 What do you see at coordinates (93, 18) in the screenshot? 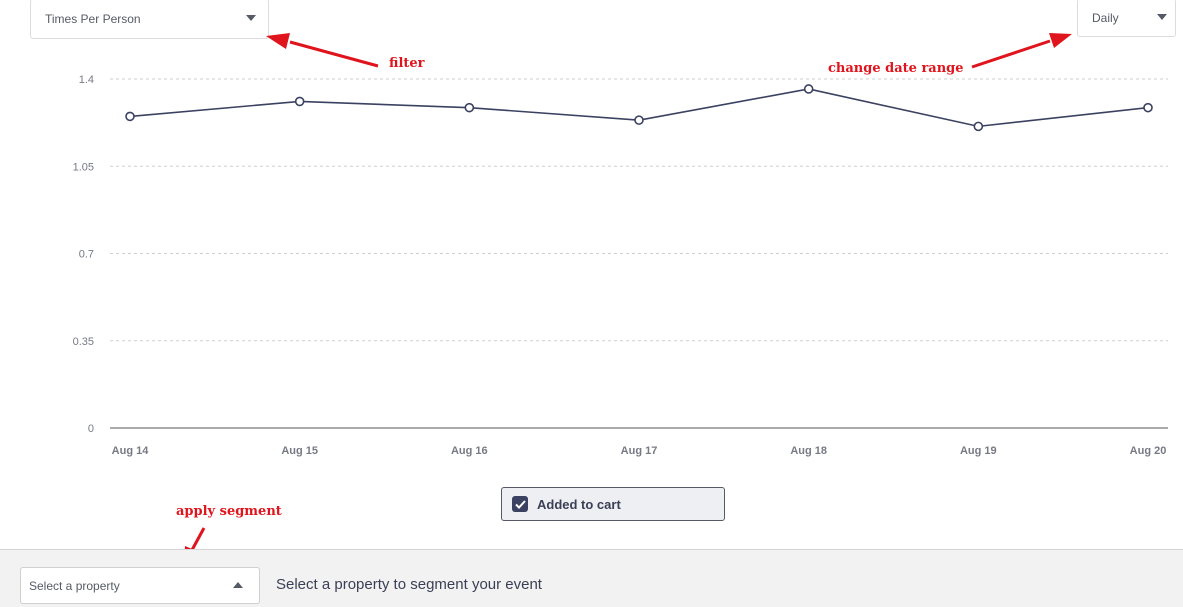
I see `metric-filter-value: Times Per Person` at bounding box center [93, 18].